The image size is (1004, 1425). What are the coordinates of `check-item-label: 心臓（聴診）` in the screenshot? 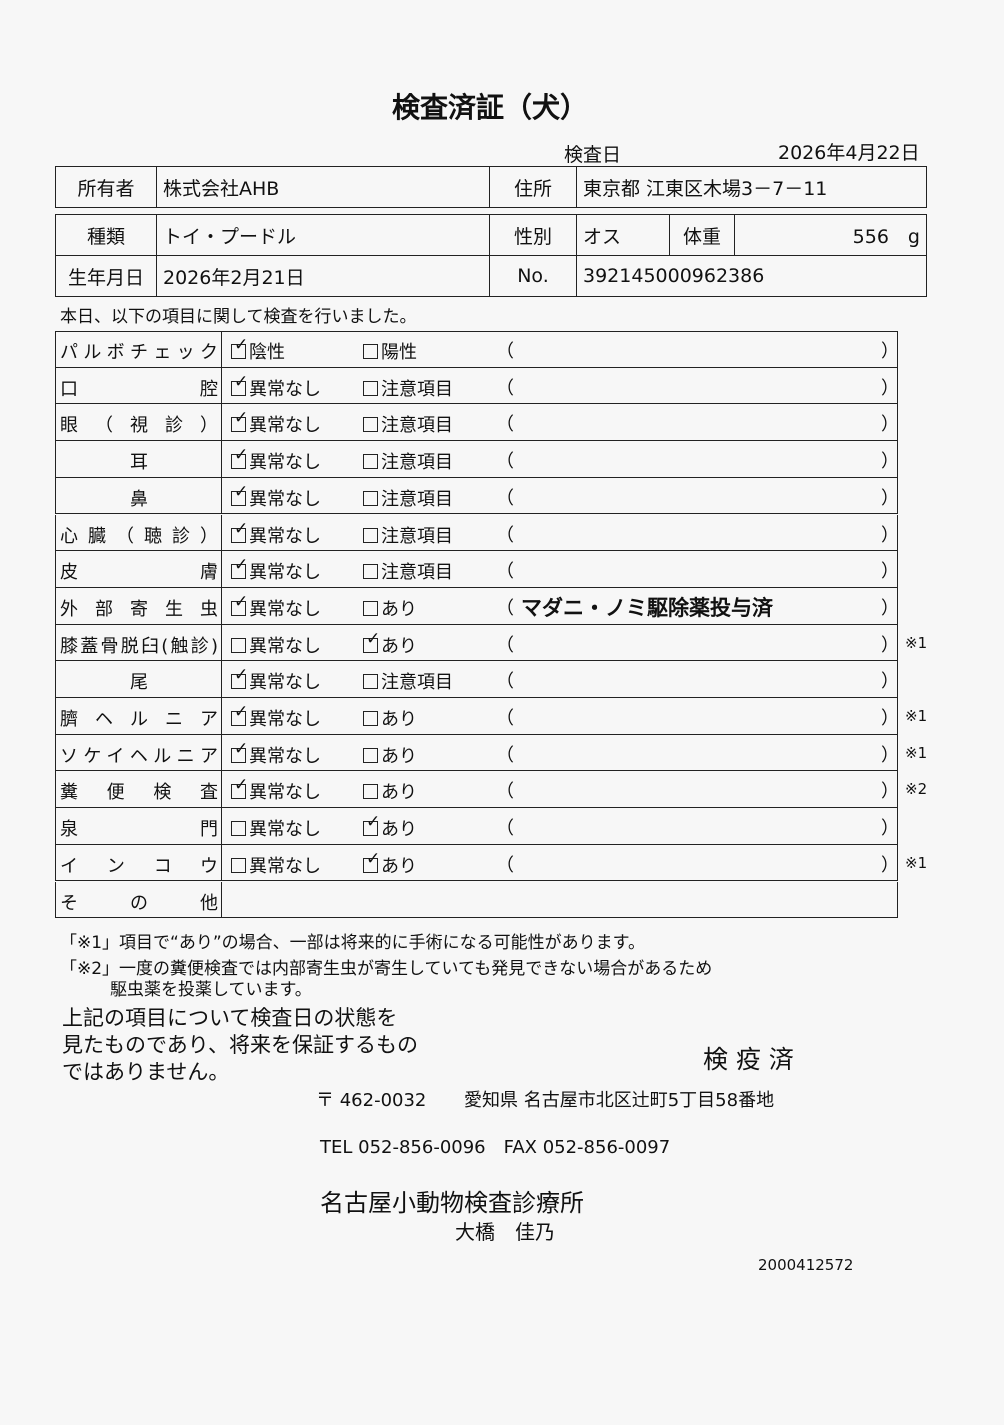 It's located at (139, 536).